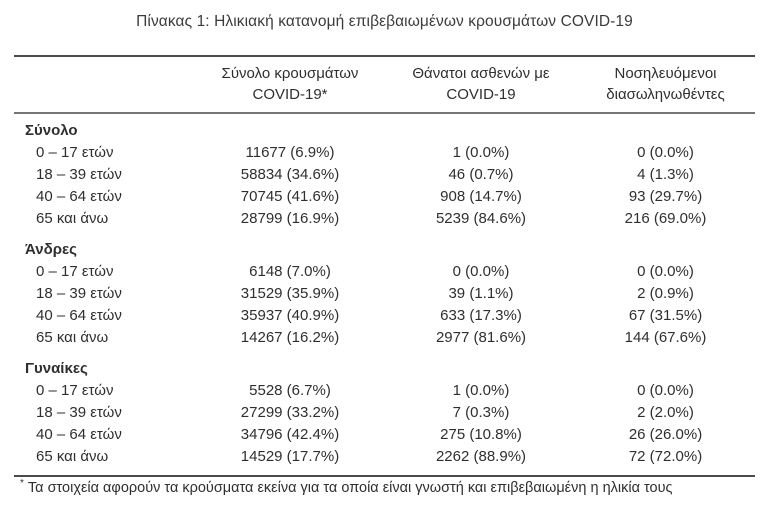 The image size is (769, 525). I want to click on deaths-value: 275 (10.8%), so click(481, 434).